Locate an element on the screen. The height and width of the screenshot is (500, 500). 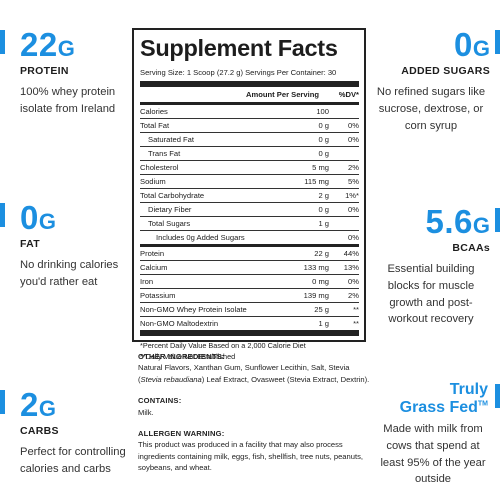
facts-row-name: Sodium is located at coordinates (153, 181).